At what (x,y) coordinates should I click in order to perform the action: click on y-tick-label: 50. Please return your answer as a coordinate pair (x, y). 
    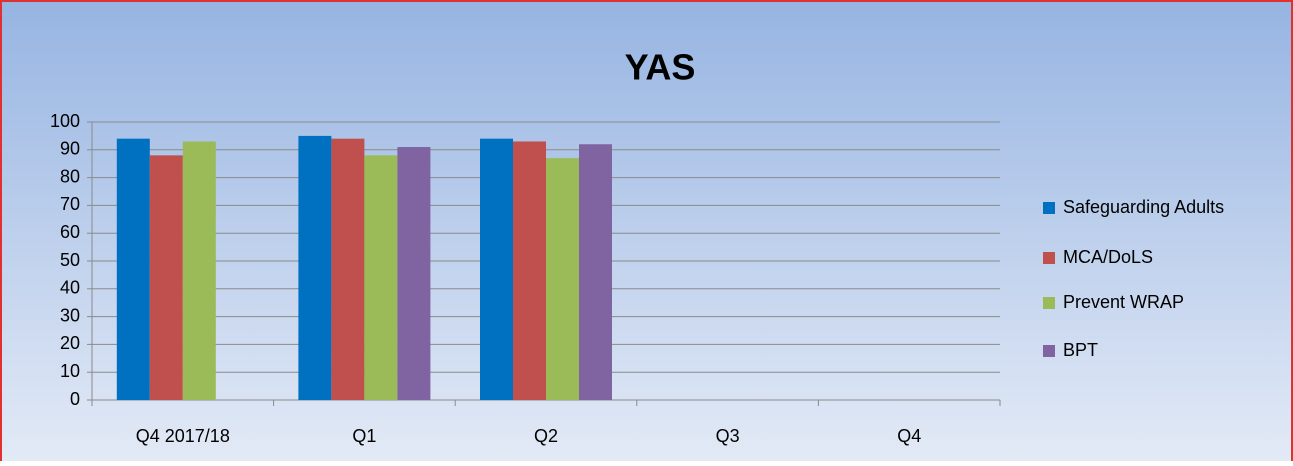
    Looking at the image, I should click on (70, 260).